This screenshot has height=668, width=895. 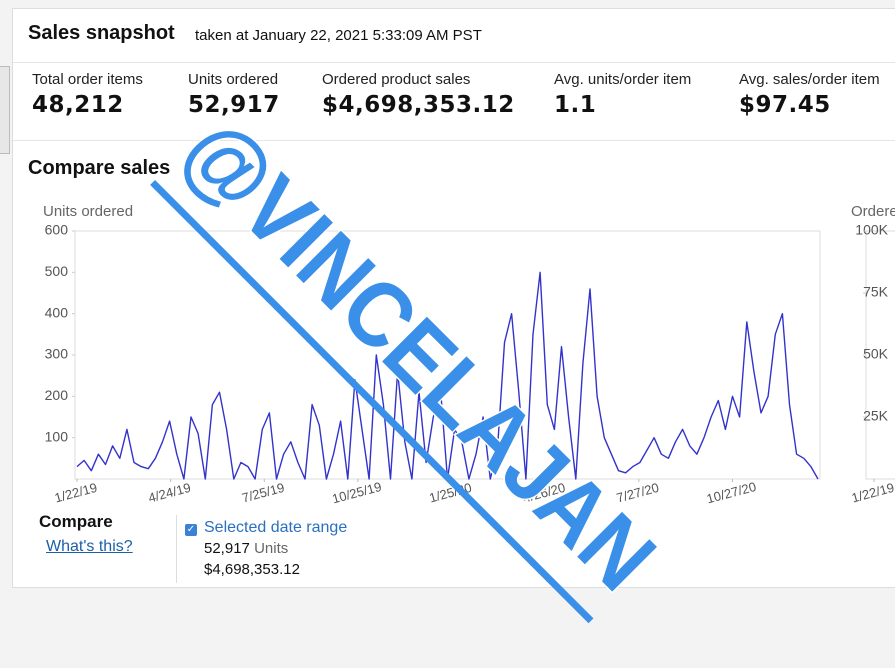 I want to click on legend-units: 52,917 Units, so click(x=246, y=548).